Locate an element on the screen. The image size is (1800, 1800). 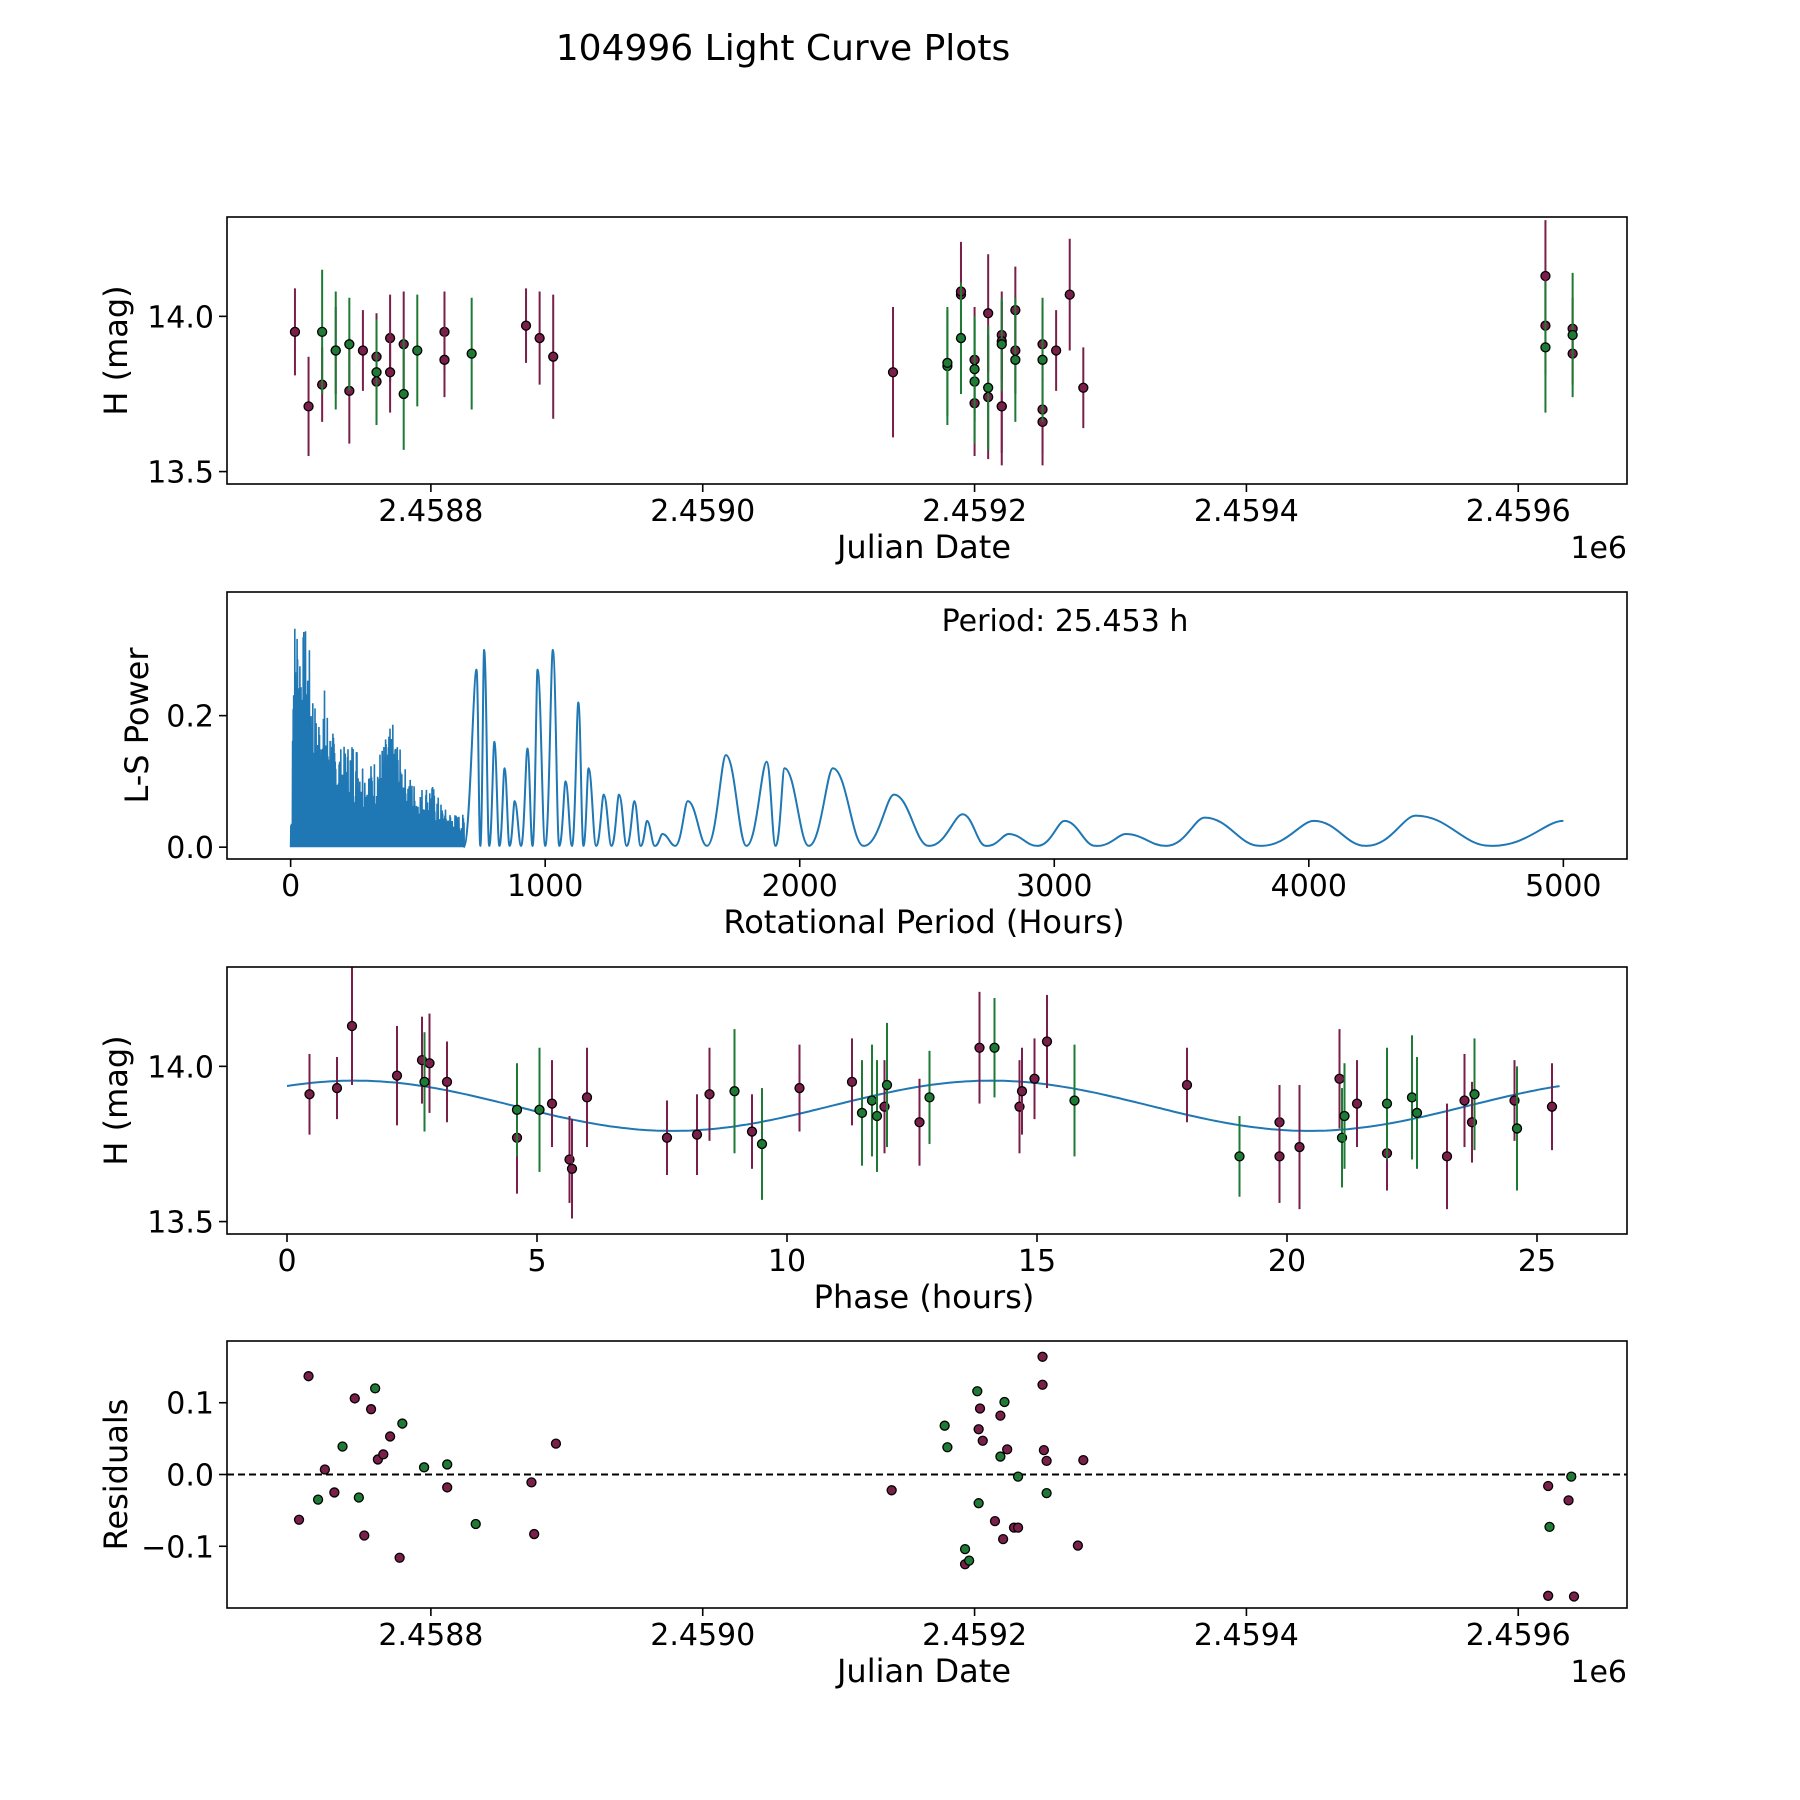
y-tick-label: 14.0 is located at coordinates (180, 317).